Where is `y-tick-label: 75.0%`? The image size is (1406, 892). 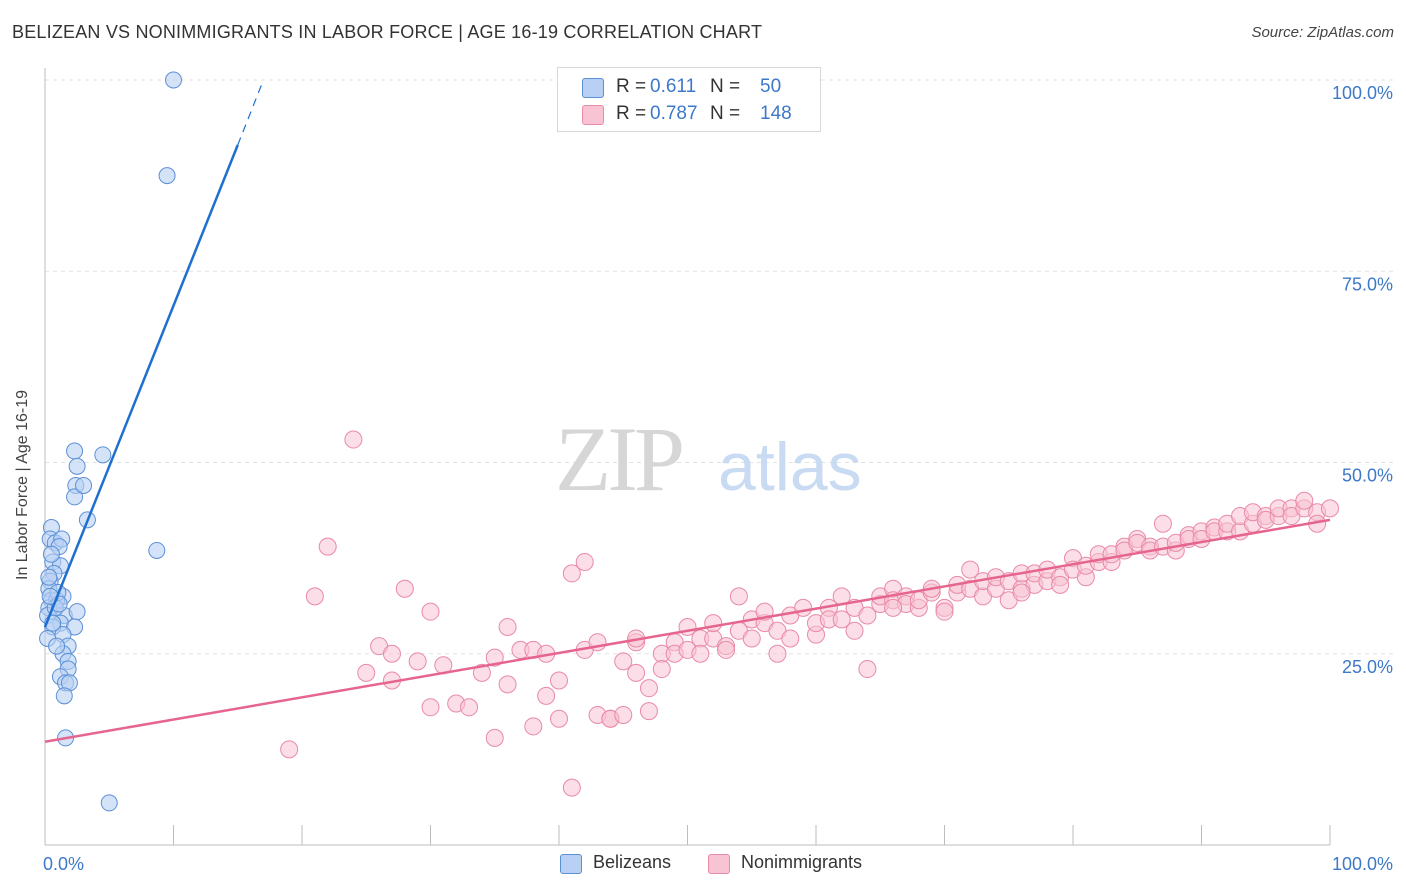
y-tick-label: 75.0% is located at coordinates (1367, 284).